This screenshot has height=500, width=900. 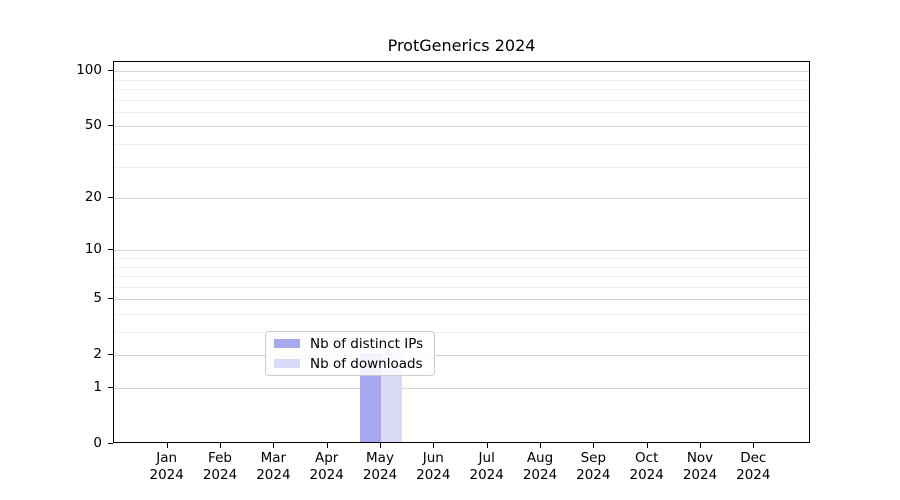 I want to click on chart-title: ProtGenerics 2024, so click(x=461, y=45).